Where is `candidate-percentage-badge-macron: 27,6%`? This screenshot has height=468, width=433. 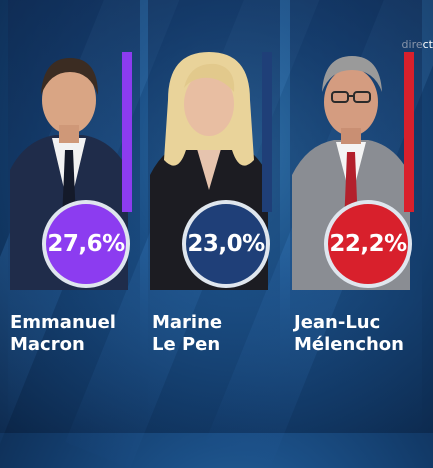
candidate-percentage-badge-macron: 27,6% is located at coordinates (86, 244).